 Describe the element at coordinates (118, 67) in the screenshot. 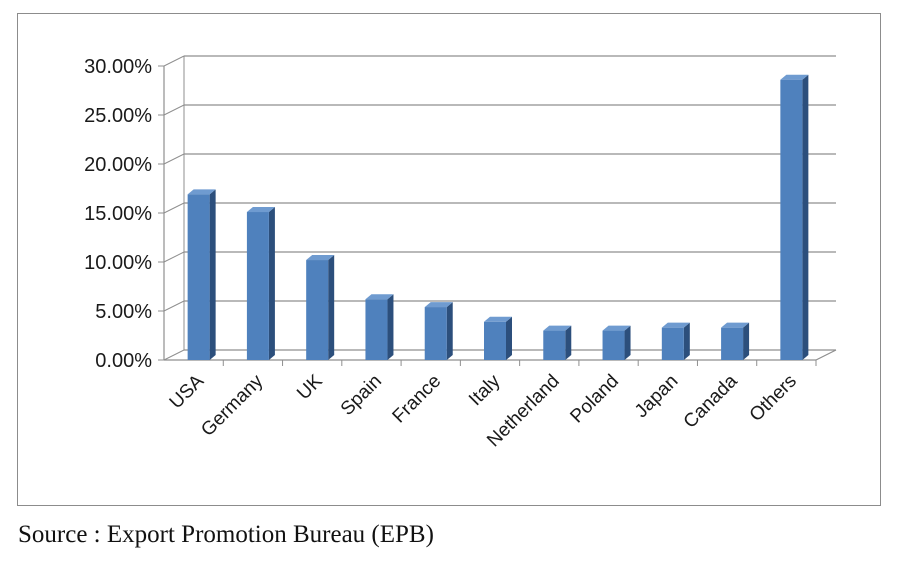

I see `y-tick-label: 30.00%` at that location.